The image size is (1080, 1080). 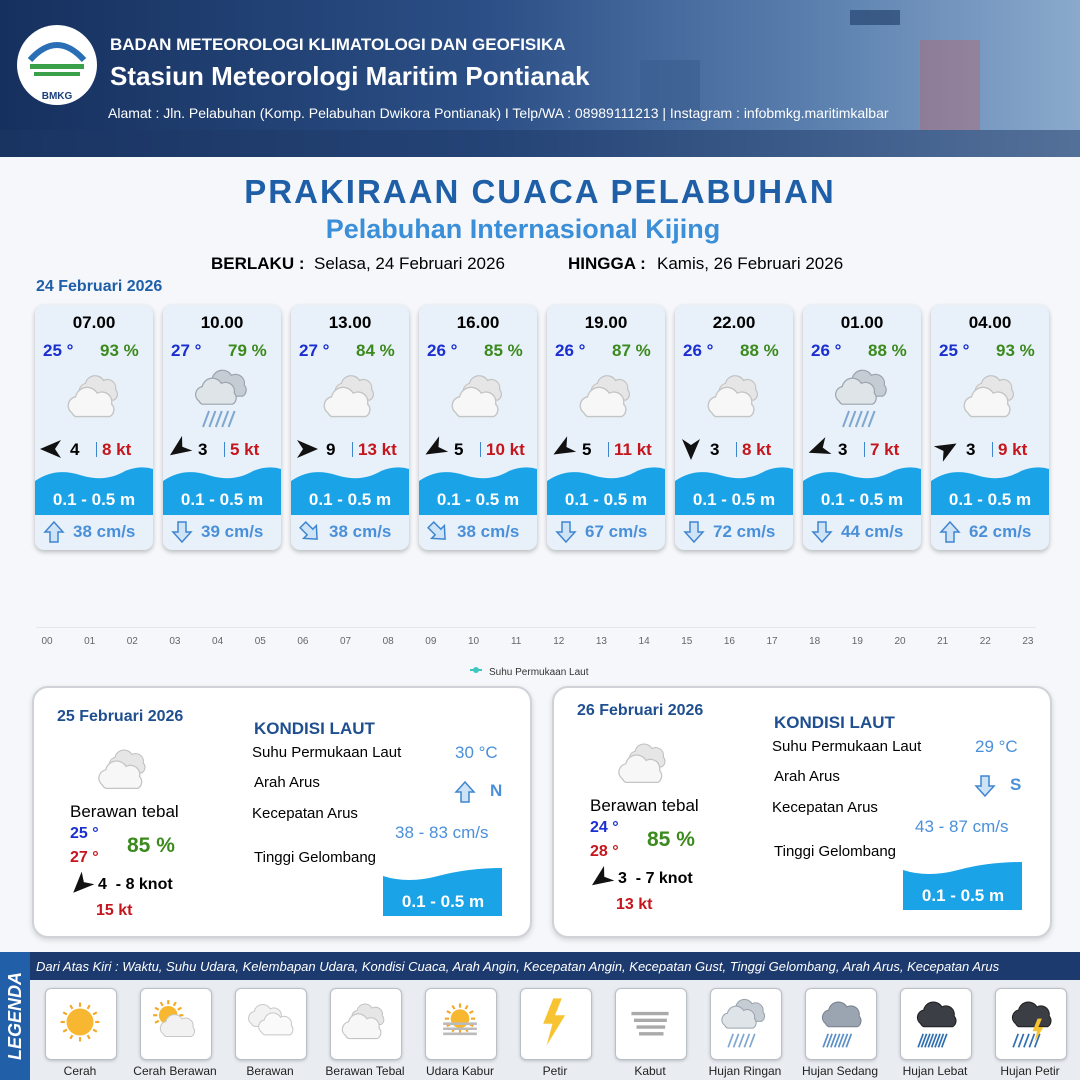 What do you see at coordinates (540, 191) in the screenshot?
I see `title: PRAKIRAAN CUACA PELABUHAN` at bounding box center [540, 191].